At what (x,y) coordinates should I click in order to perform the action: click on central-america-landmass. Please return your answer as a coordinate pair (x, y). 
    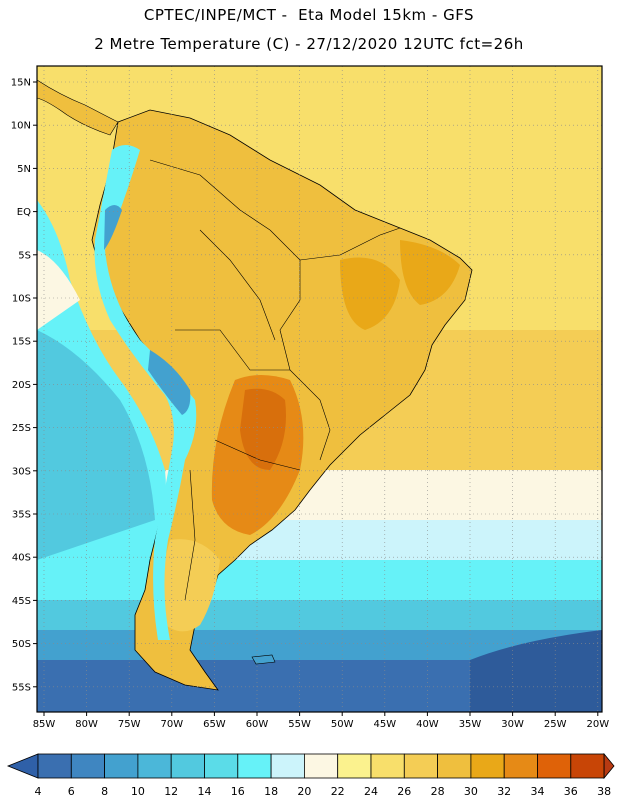
    Looking at the image, I should click on (78, 107).